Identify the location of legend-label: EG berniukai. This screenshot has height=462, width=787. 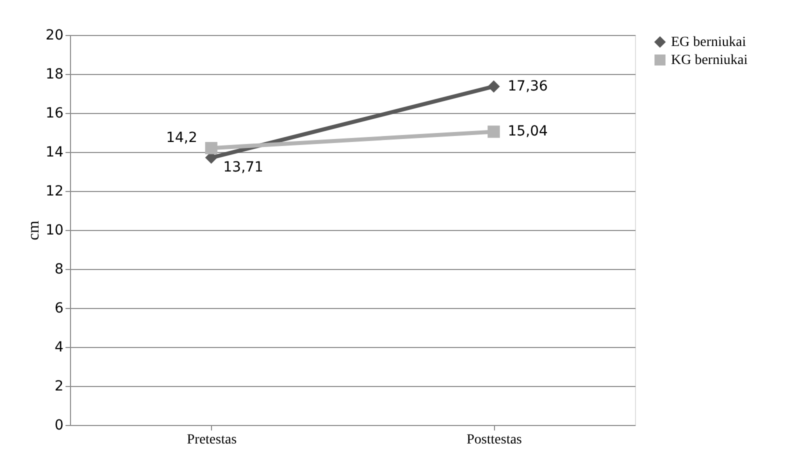
(708, 42).